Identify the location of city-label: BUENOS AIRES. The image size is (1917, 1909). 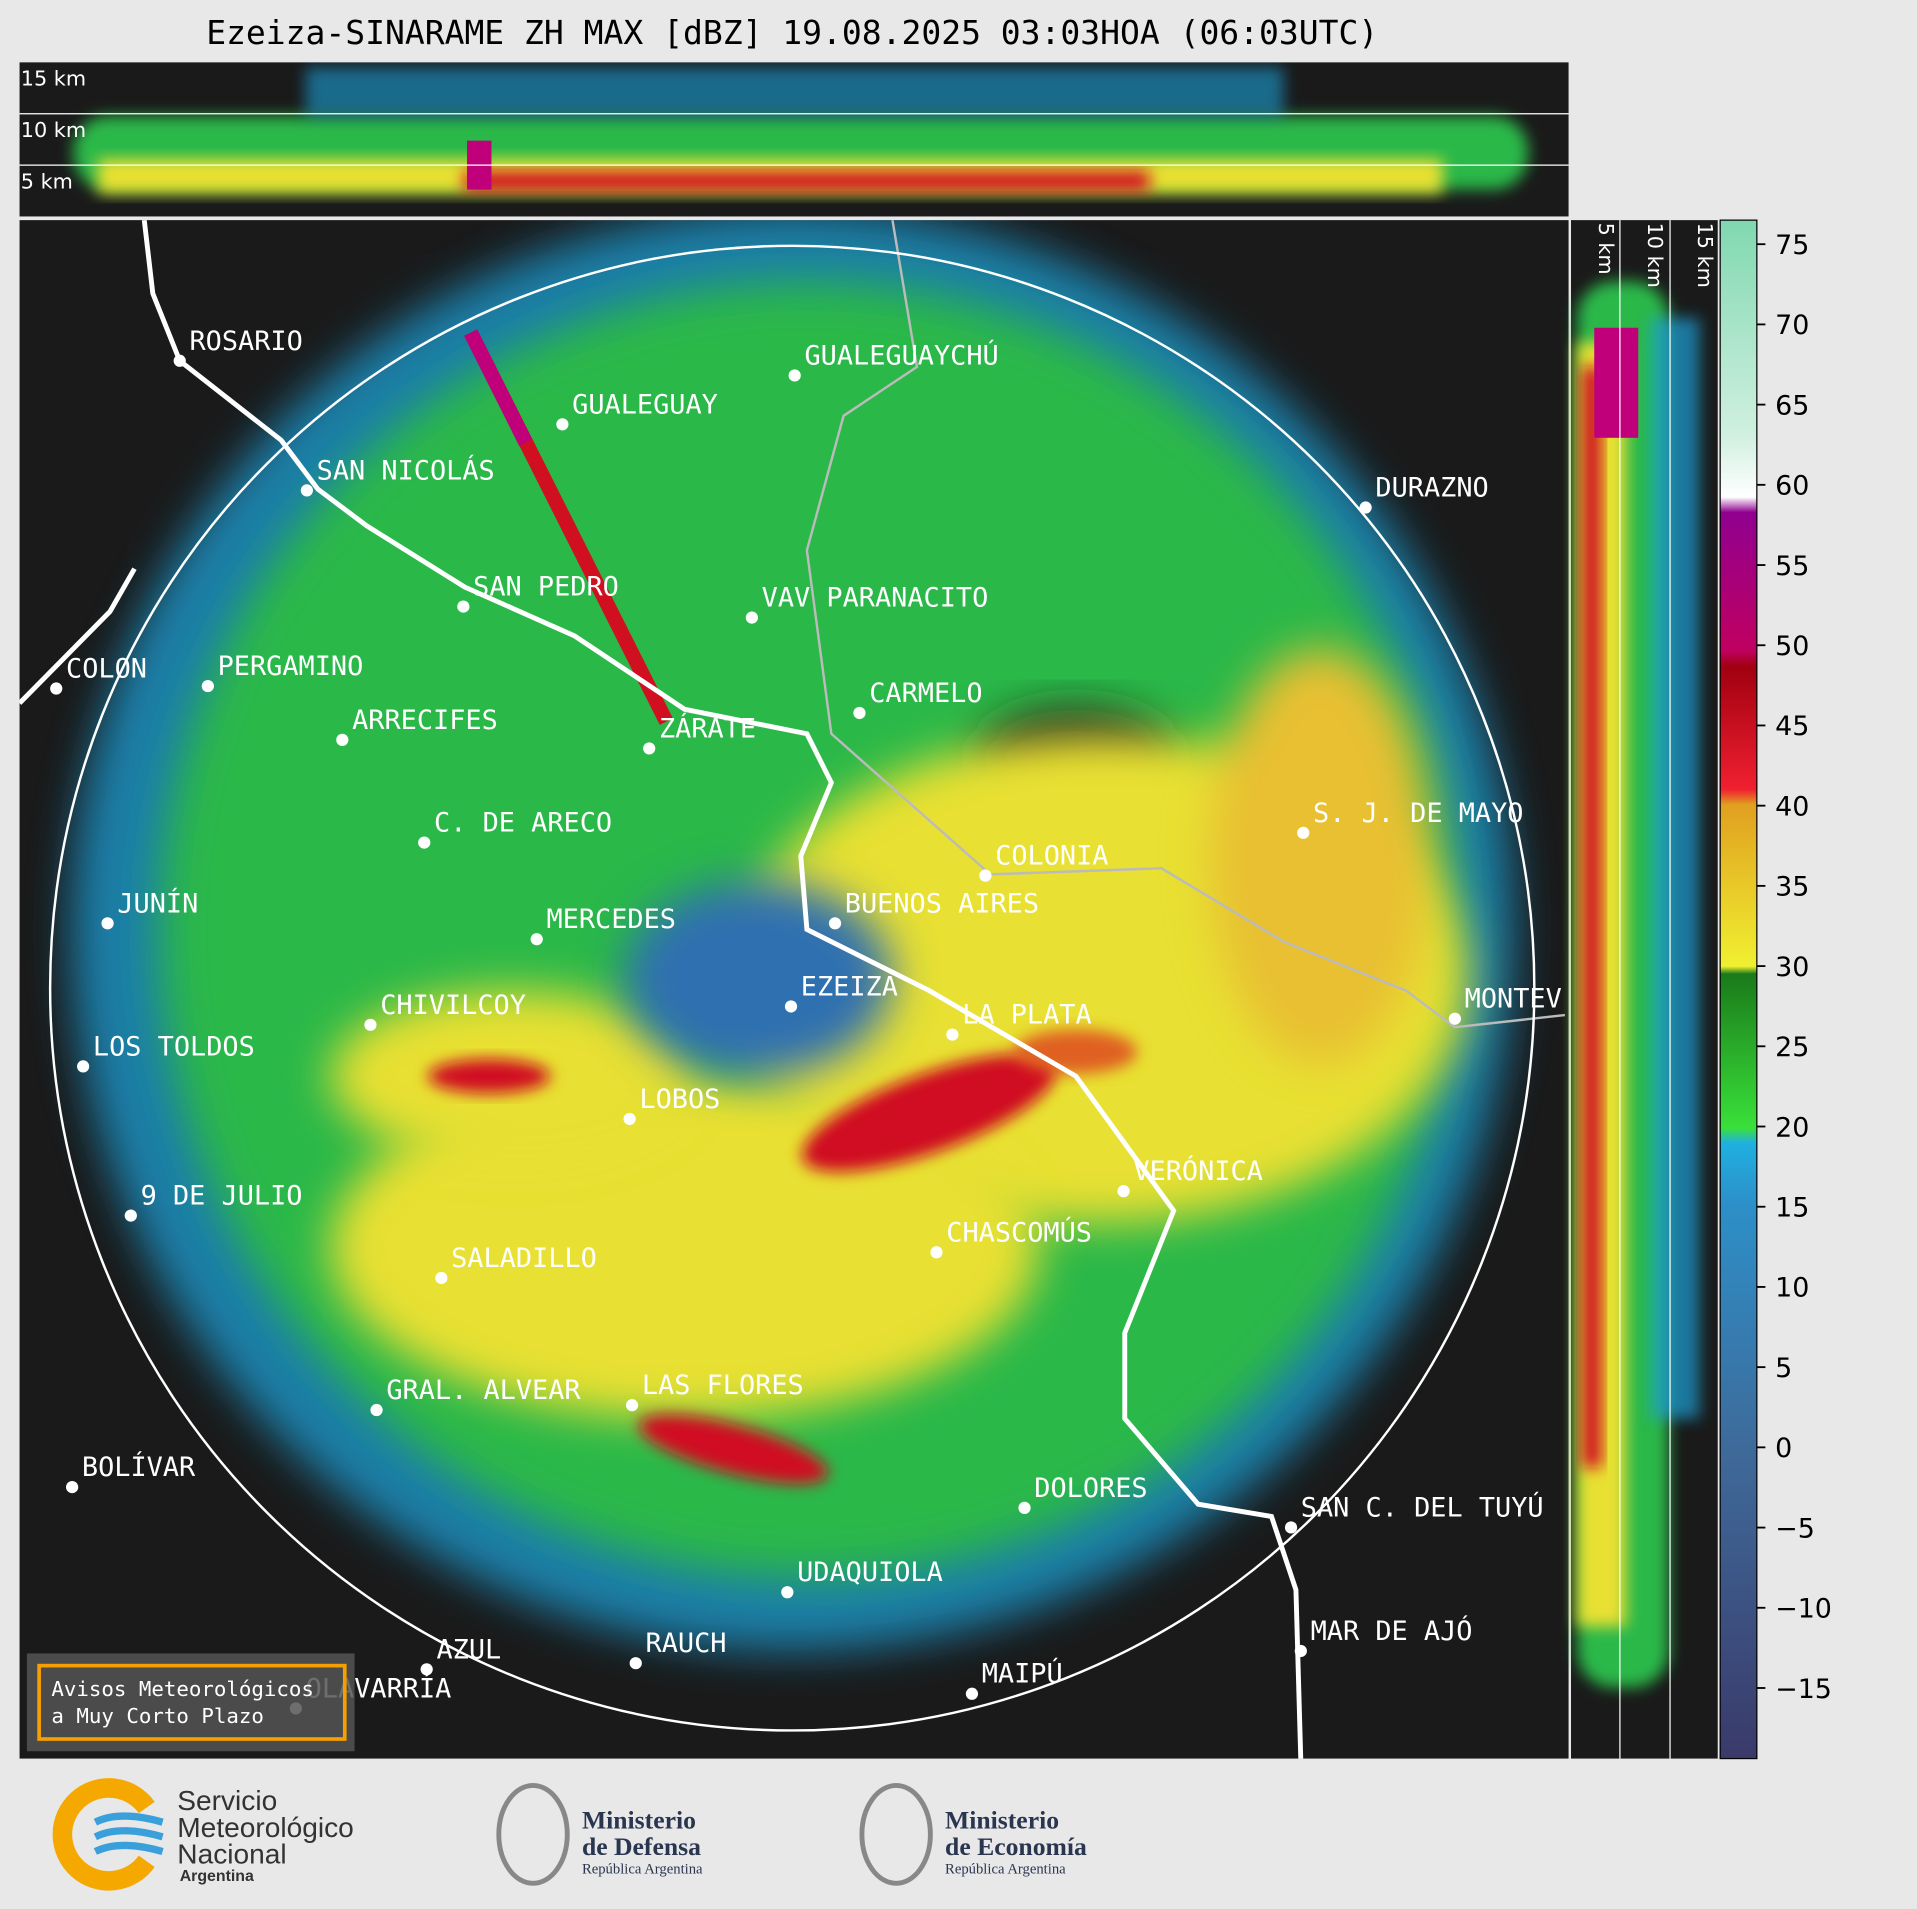
(942, 903).